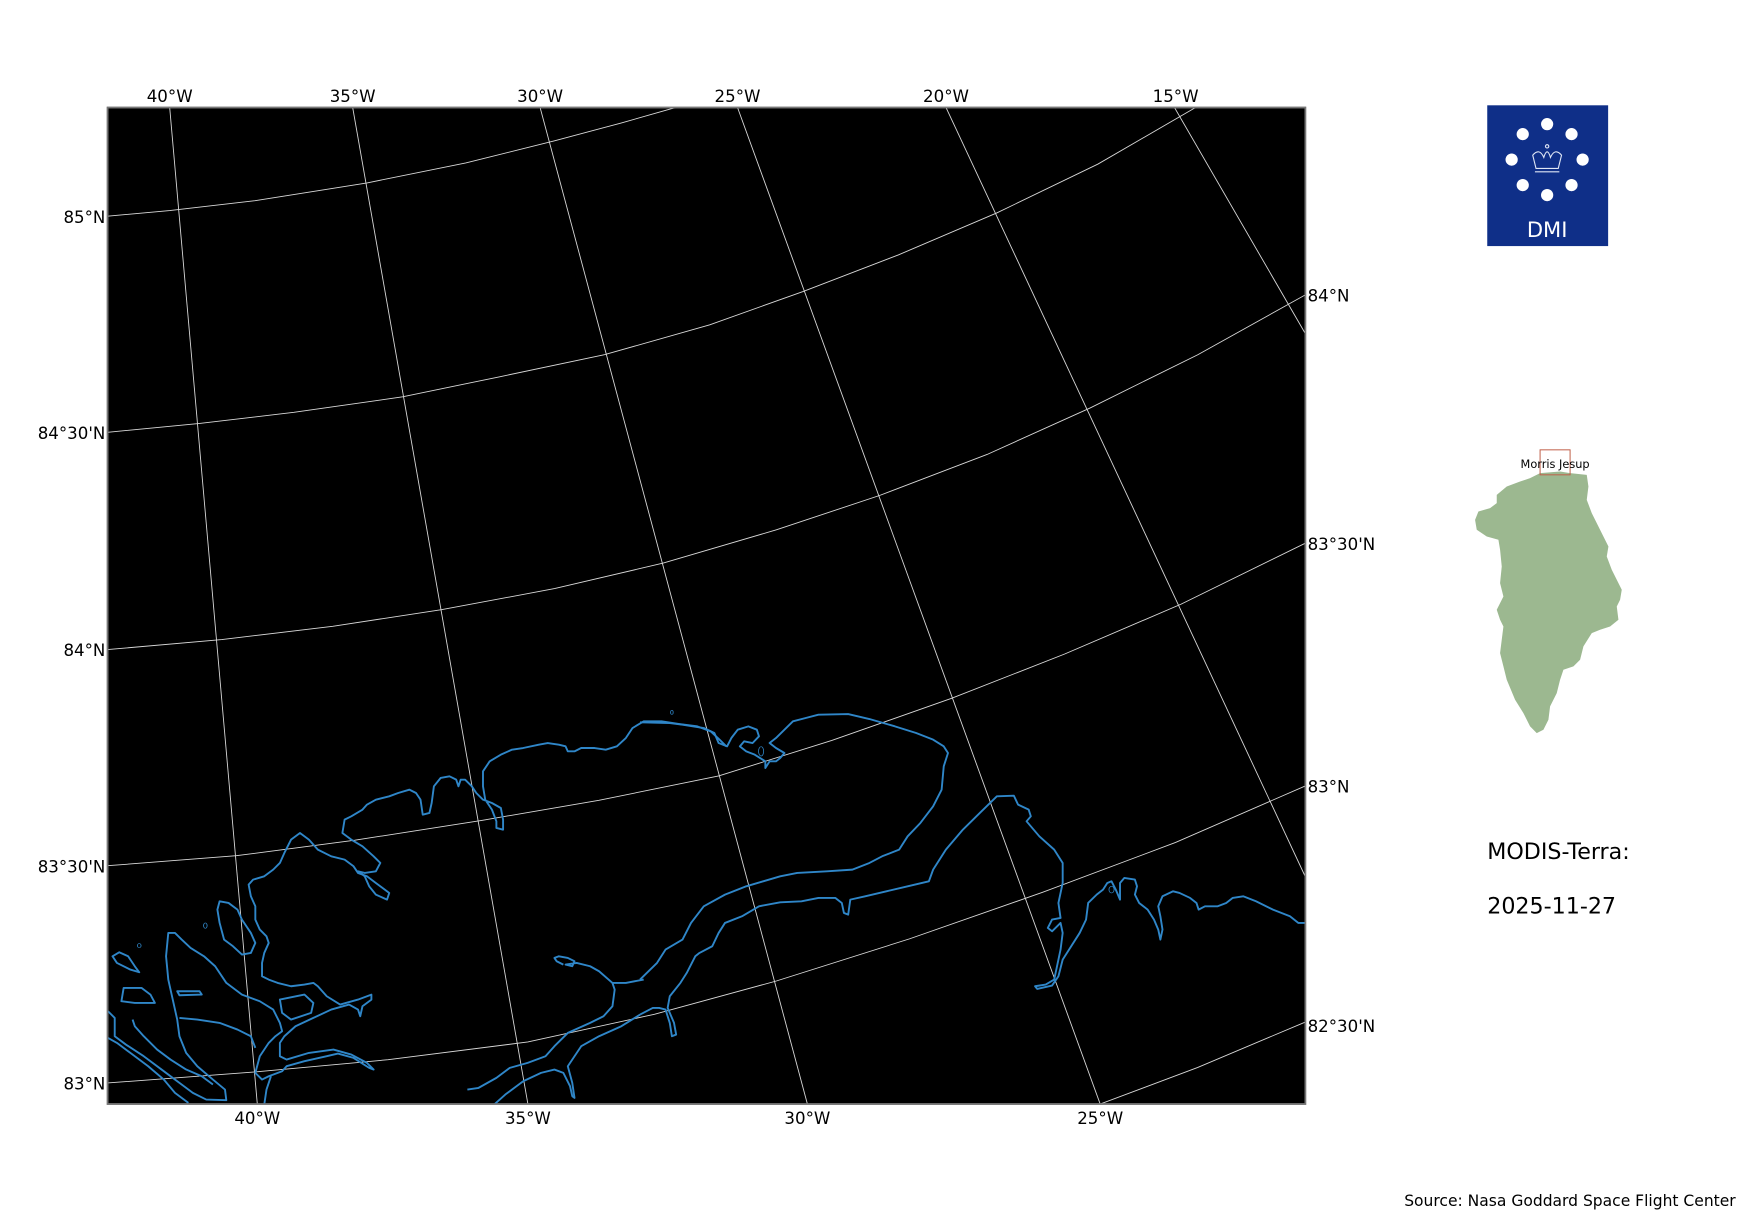 This screenshot has width=1739, height=1216. I want to click on meridian-35w, so click(440, 606).